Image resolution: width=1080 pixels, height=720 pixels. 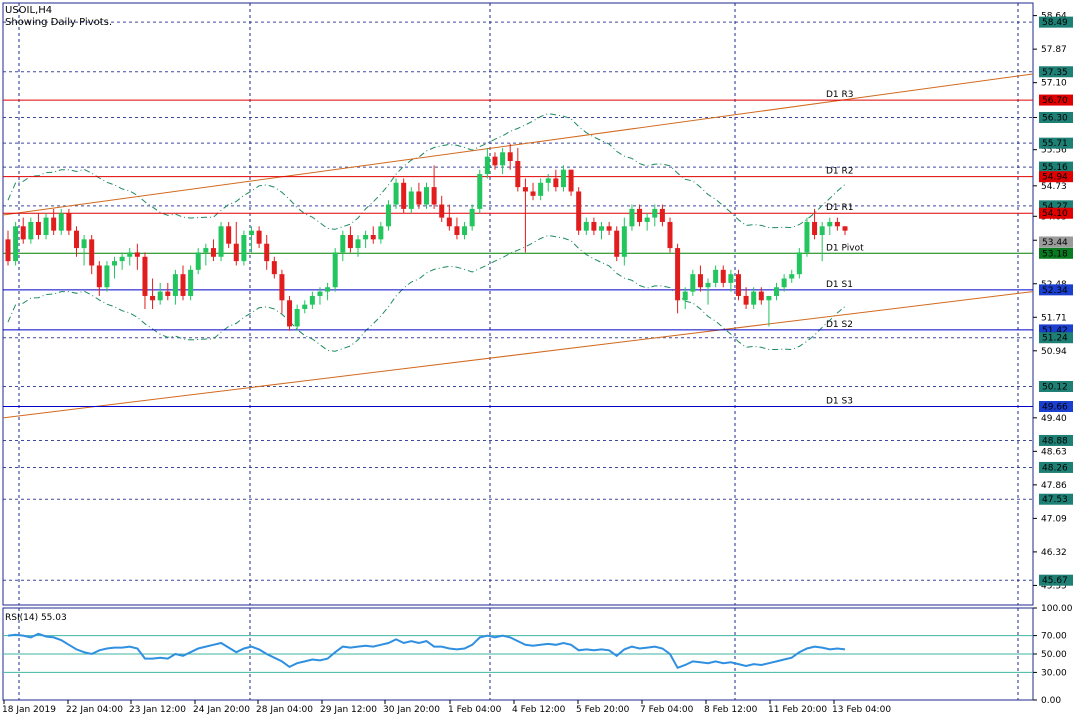 What do you see at coordinates (1054, 519) in the screenshot?
I see `price-tick-label: 47.09` at bounding box center [1054, 519].